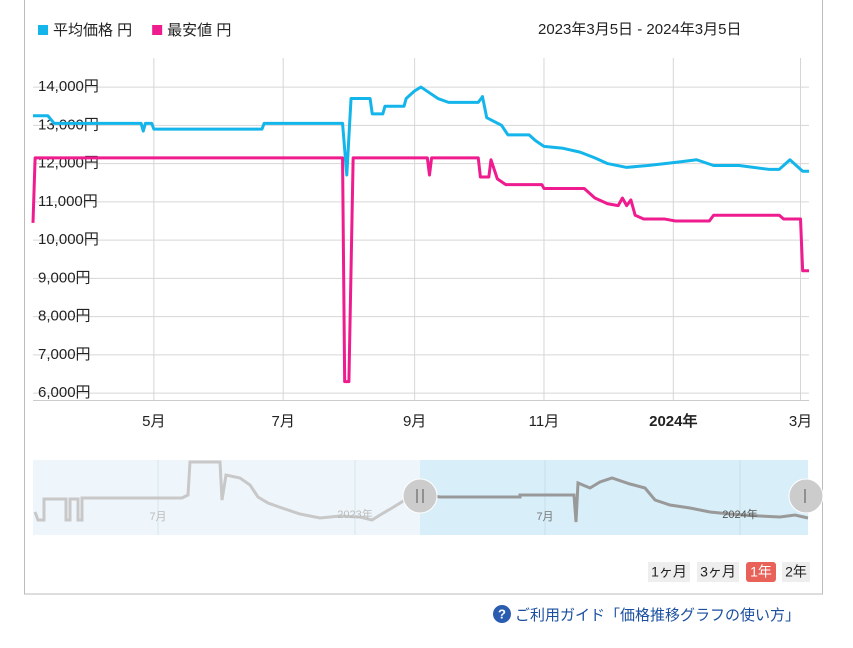 This screenshot has height=648, width=853. I want to click on x-tick-label: 5月, so click(153, 421).